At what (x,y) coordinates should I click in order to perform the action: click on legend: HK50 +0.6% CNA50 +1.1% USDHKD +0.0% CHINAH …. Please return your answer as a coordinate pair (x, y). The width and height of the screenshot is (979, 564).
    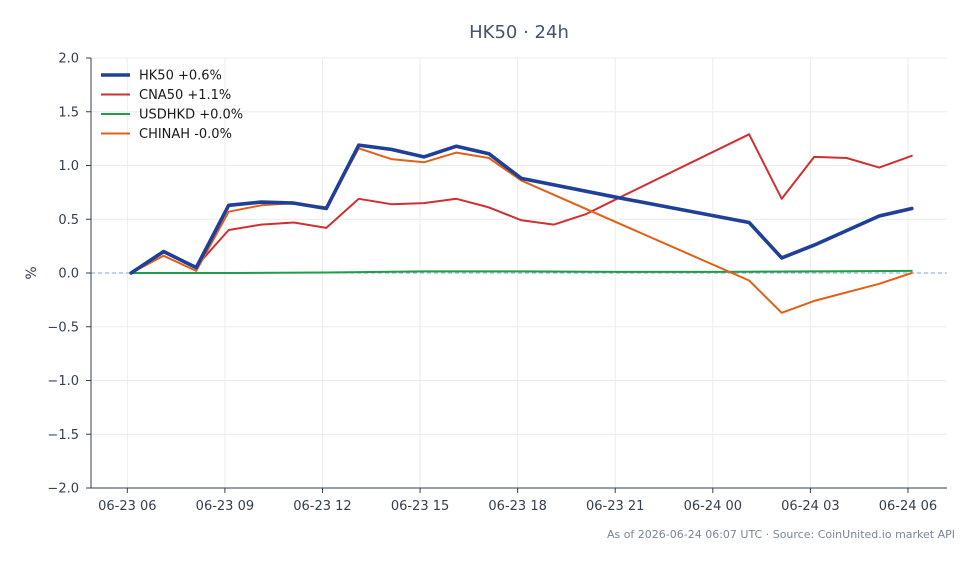
    Looking at the image, I should click on (172, 105).